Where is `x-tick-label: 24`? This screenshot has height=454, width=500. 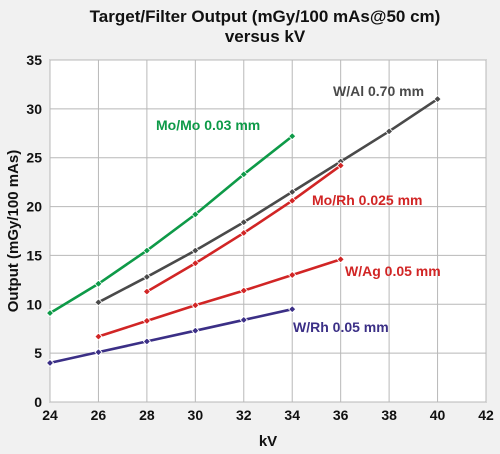
x-tick-label: 24 is located at coordinates (50, 415).